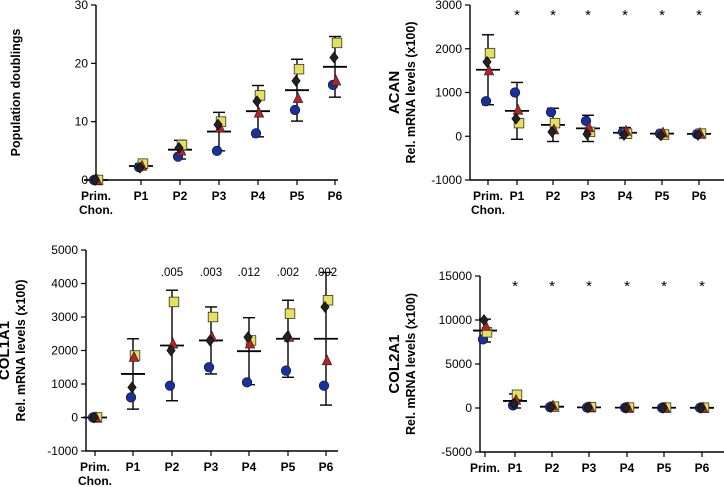  I want to click on col1a1-gene-label: COL1A1, so click(6, 350).